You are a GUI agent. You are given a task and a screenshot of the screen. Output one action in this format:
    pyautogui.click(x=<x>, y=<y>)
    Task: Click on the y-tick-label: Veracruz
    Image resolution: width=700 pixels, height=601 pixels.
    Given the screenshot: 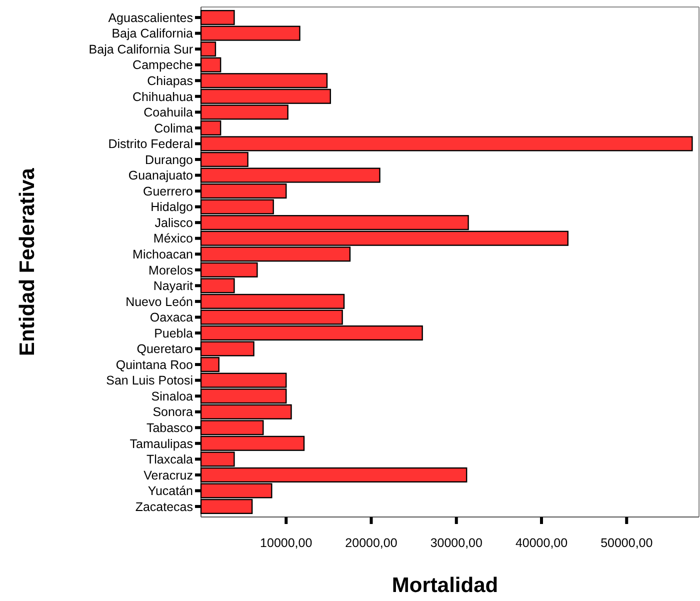 What is the action you would take?
    pyautogui.click(x=168, y=475)
    